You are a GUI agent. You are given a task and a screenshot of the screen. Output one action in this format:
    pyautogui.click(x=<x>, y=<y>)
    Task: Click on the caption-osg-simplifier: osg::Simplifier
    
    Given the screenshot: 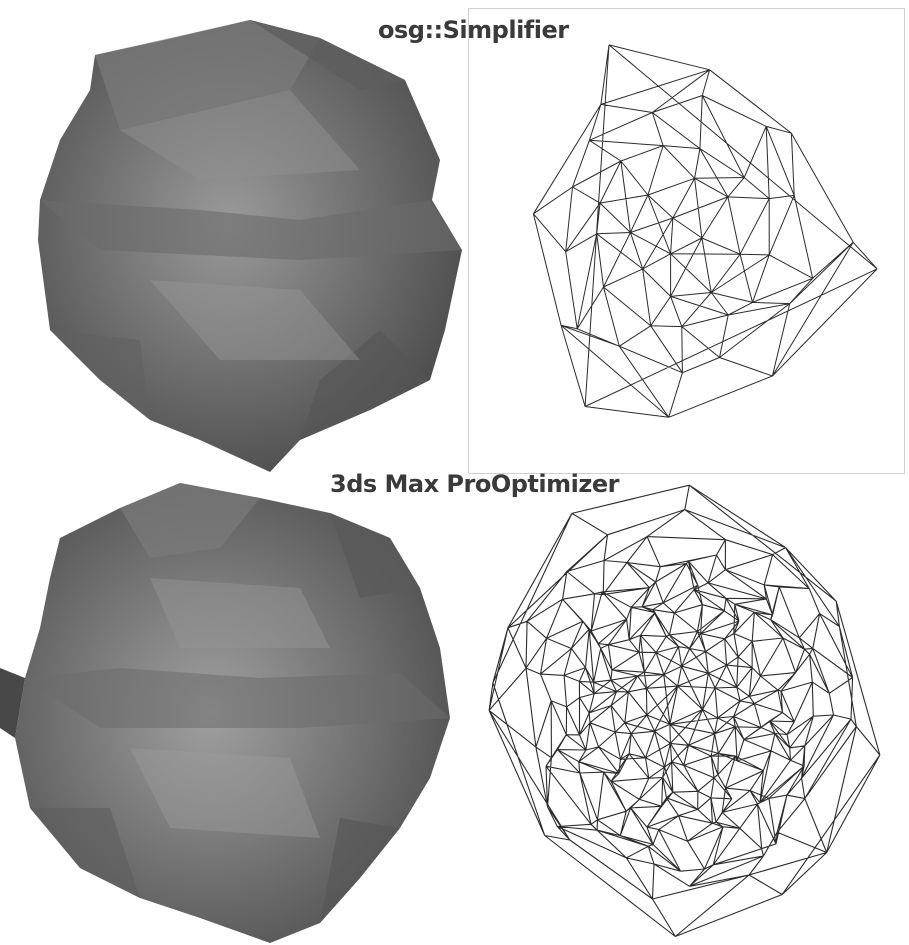 What is the action you would take?
    pyautogui.click(x=473, y=30)
    